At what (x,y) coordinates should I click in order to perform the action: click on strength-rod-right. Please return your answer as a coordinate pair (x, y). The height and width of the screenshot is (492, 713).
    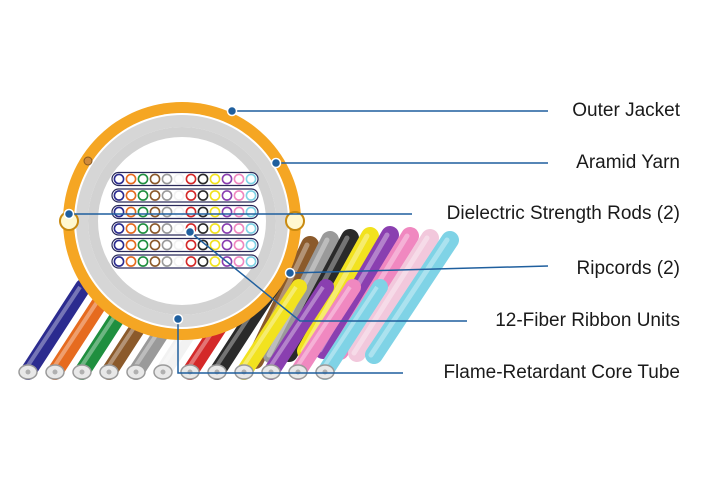
    Looking at the image, I should click on (295, 221).